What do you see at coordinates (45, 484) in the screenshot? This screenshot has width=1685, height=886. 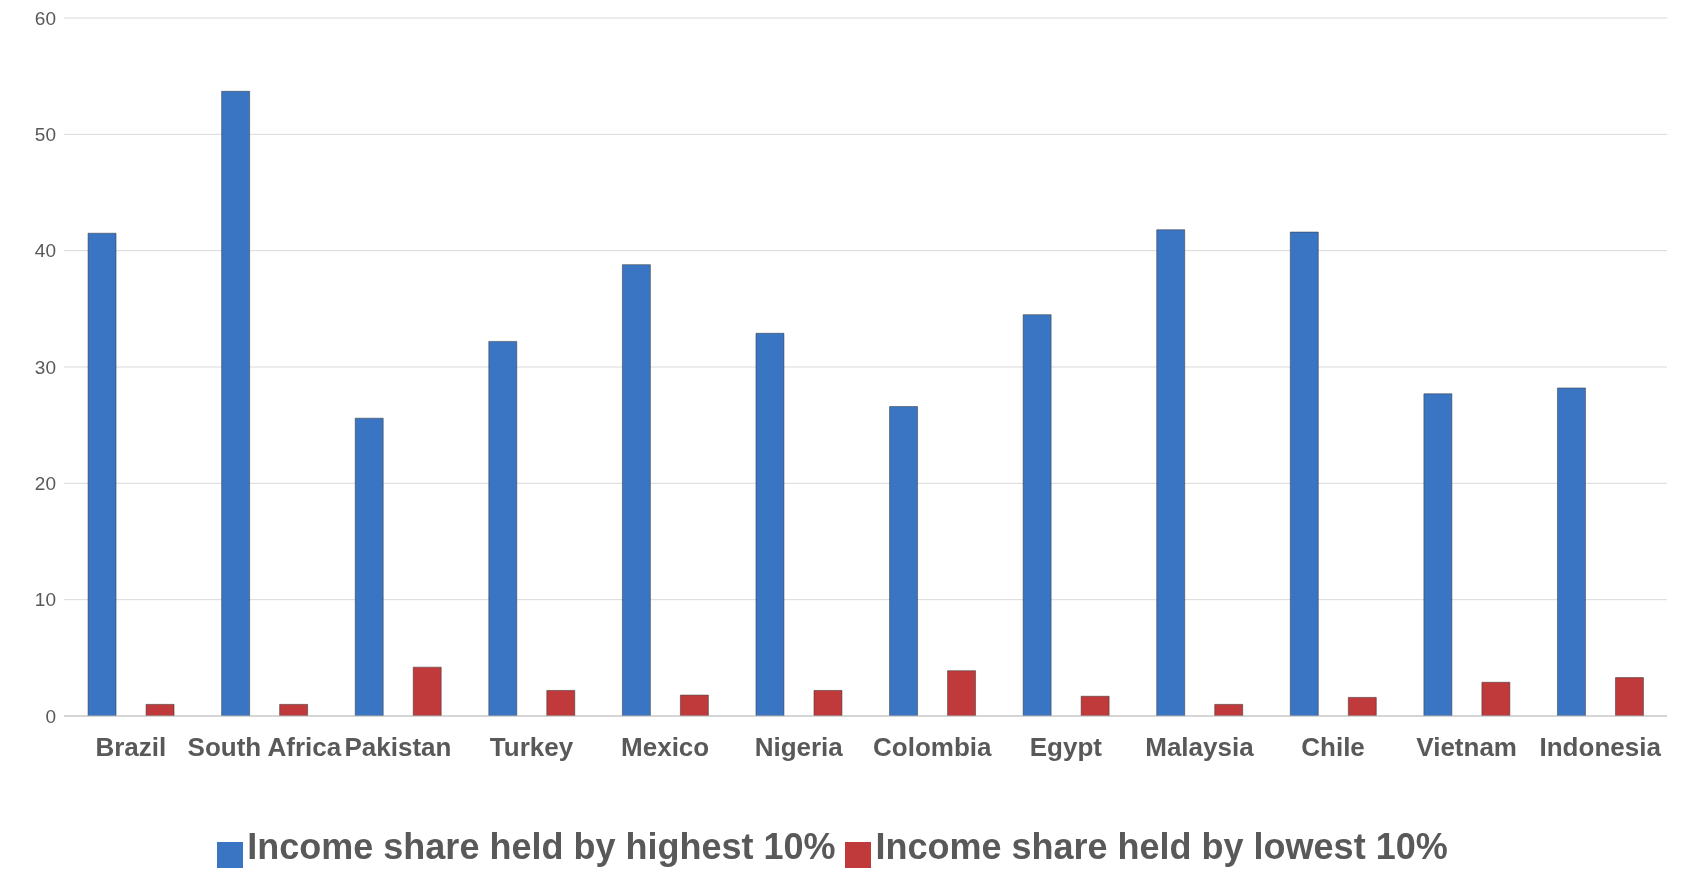 I see `y-tick-label: 20` at bounding box center [45, 484].